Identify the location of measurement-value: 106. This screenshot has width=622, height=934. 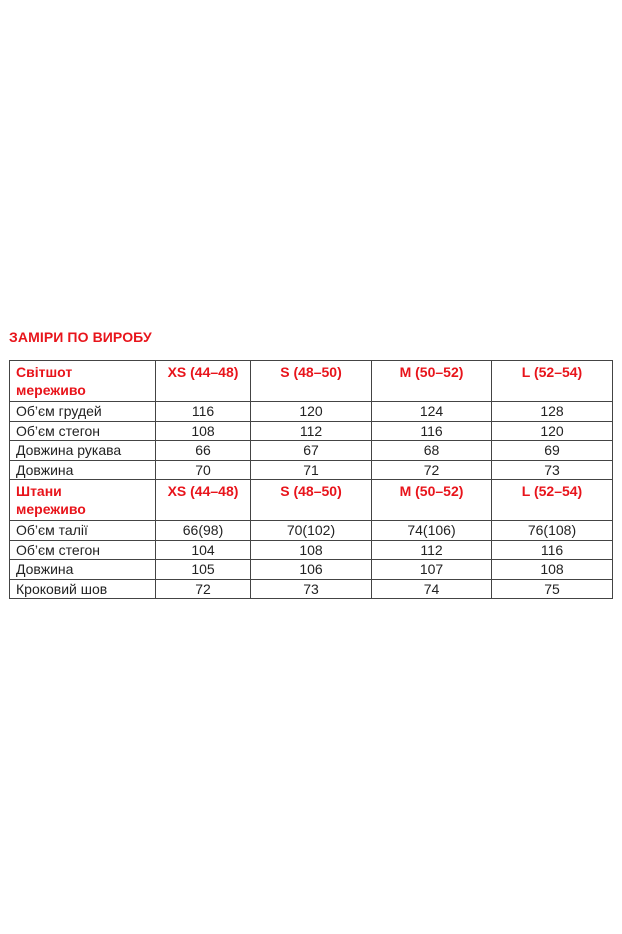
(311, 569).